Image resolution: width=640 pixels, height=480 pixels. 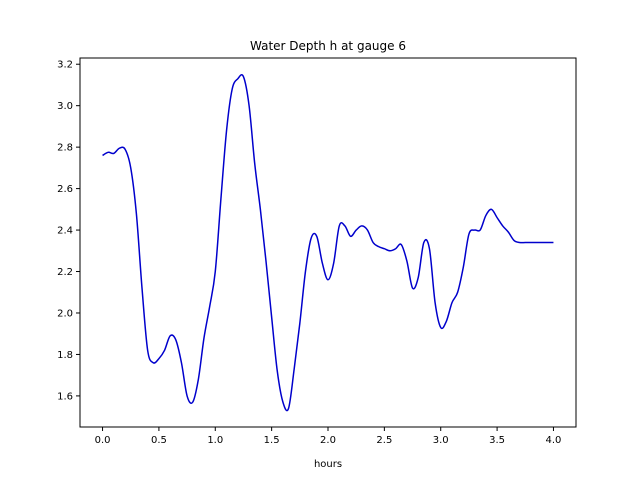 I want to click on x-tick-label: 4.0, so click(x=554, y=440).